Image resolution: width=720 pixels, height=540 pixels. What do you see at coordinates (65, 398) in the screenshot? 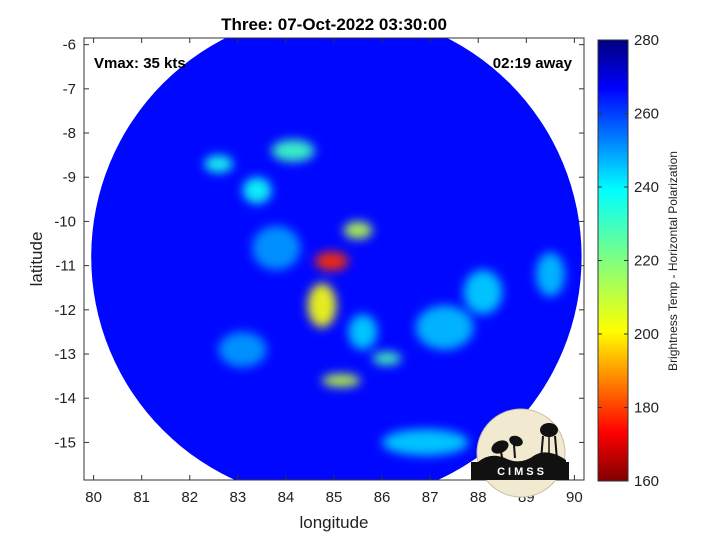
I see `y-tick-label: -14` at bounding box center [65, 398].